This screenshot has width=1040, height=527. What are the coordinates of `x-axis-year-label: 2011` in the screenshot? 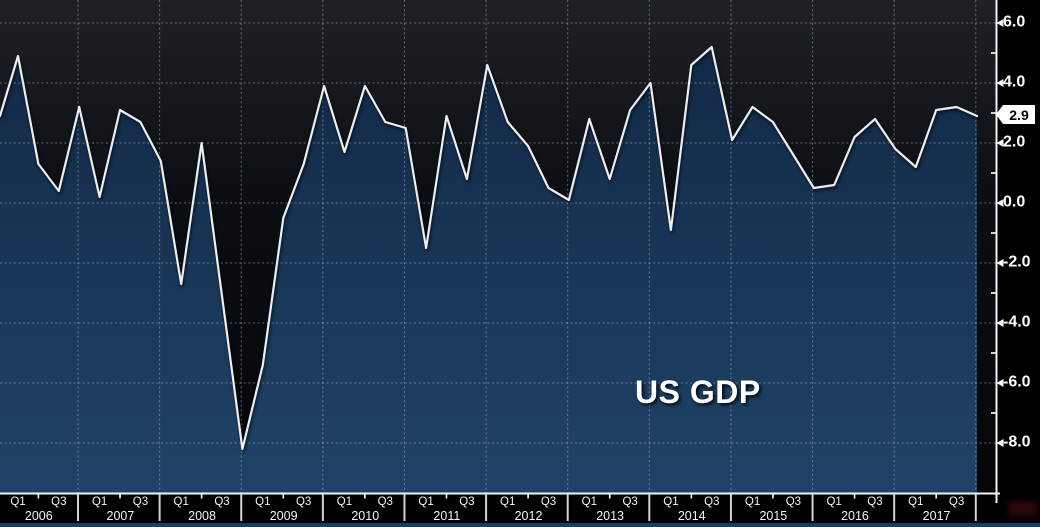 It's located at (447, 516).